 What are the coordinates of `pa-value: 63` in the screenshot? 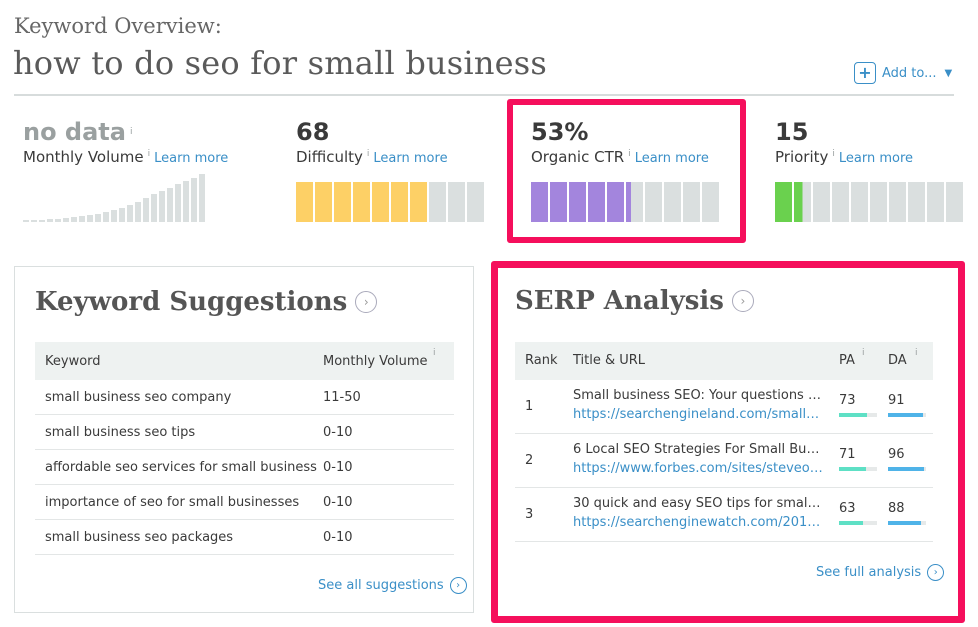 It's located at (847, 508).